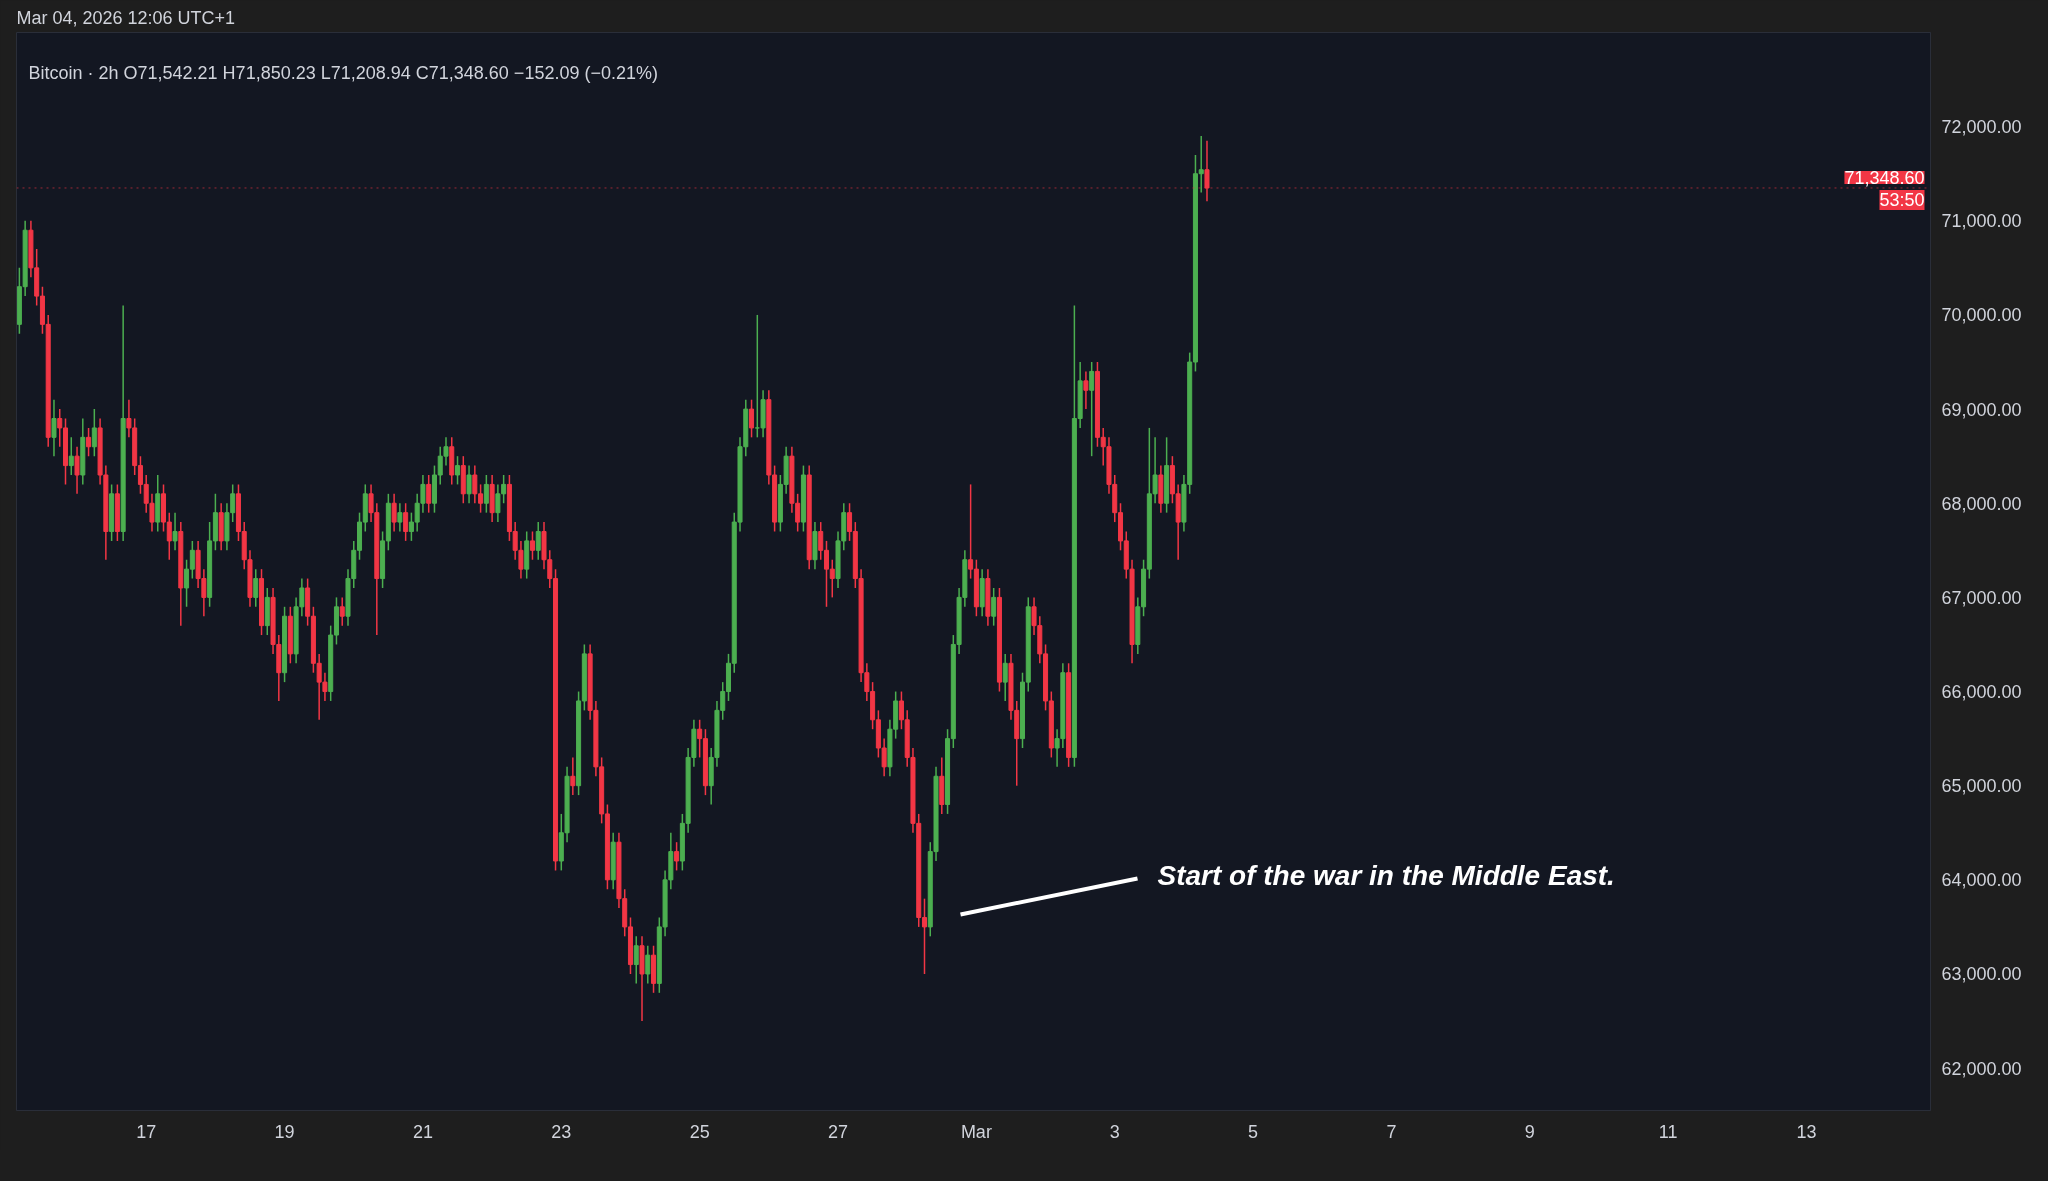 The width and height of the screenshot is (2048, 1181). Describe the element at coordinates (1981, 880) in the screenshot. I see `y-tick-label: 64,000.00` at that location.